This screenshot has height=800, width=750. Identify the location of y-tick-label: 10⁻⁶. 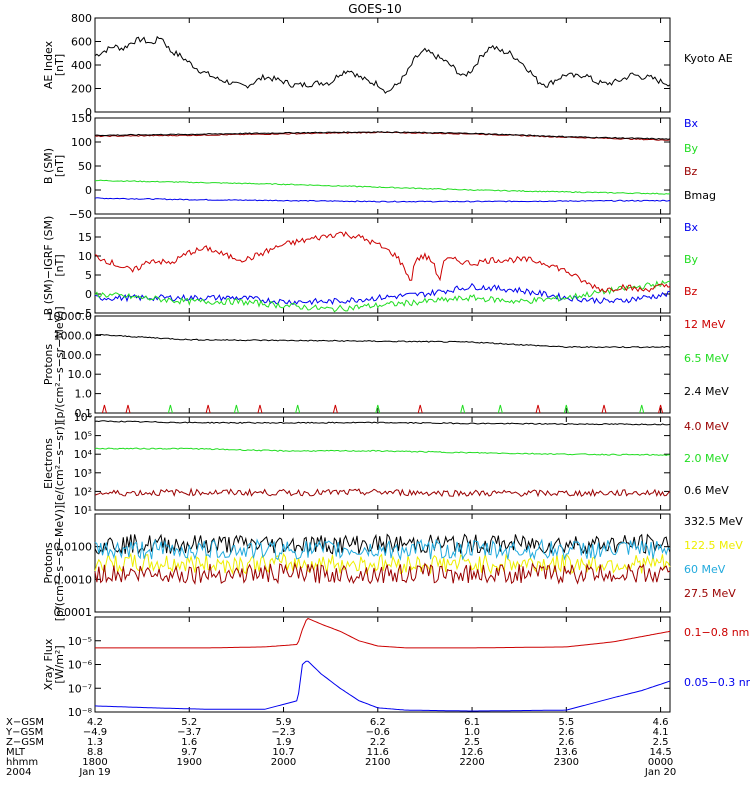
(80, 665).